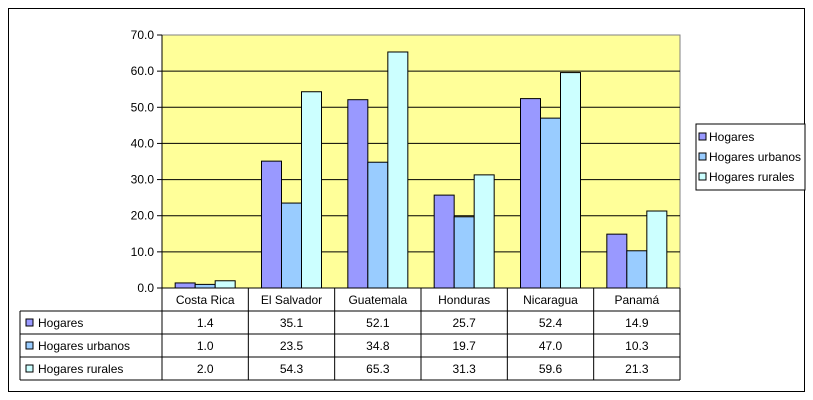  I want to click on data-label: 52.1, so click(378, 323).